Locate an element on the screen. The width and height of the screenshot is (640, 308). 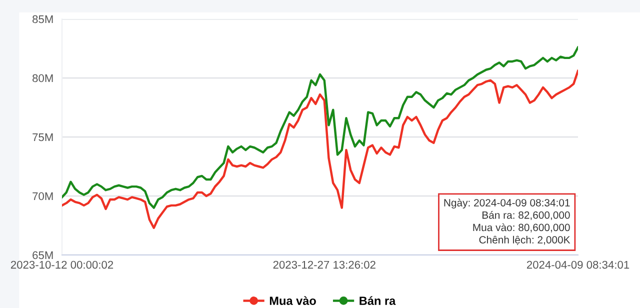
y-tick-label: 85M is located at coordinates (42, 19).